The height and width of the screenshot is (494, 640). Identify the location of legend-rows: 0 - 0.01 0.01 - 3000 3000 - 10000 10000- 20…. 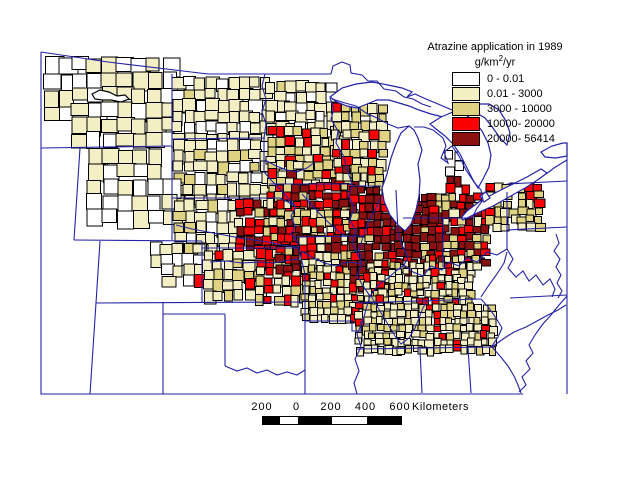
(518, 109).